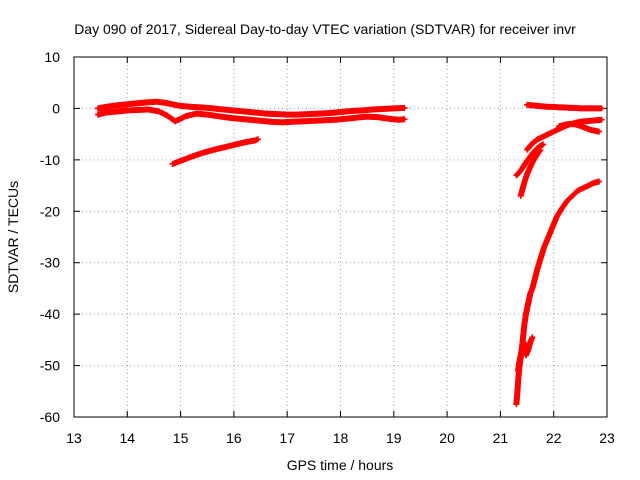  Describe the element at coordinates (181, 438) in the screenshot. I see `x-tick-label: 15` at that location.